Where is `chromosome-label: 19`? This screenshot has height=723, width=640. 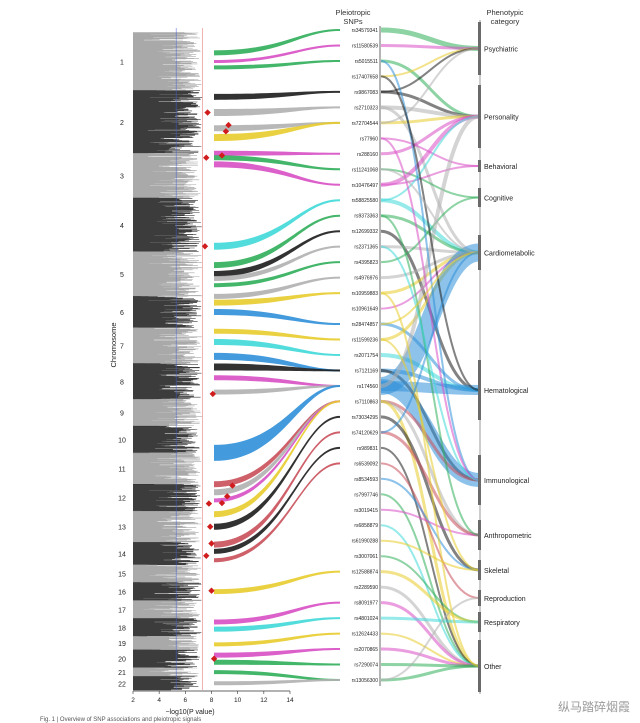
chromosome-label: 19 is located at coordinates (122, 644).